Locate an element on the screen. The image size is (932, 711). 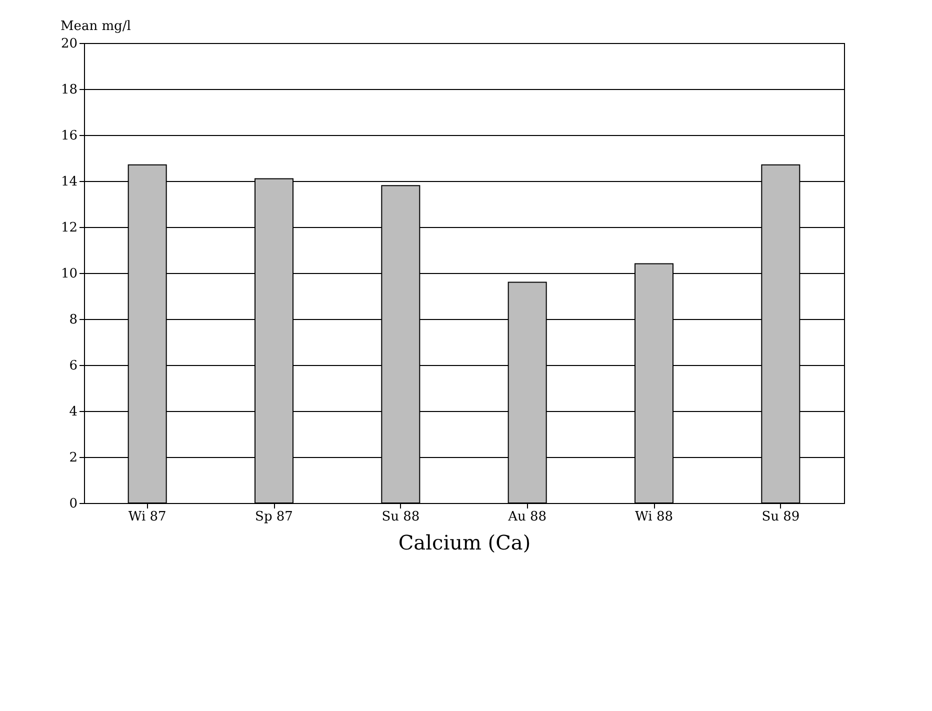
y-tick-label: 8 is located at coordinates (73, 320).